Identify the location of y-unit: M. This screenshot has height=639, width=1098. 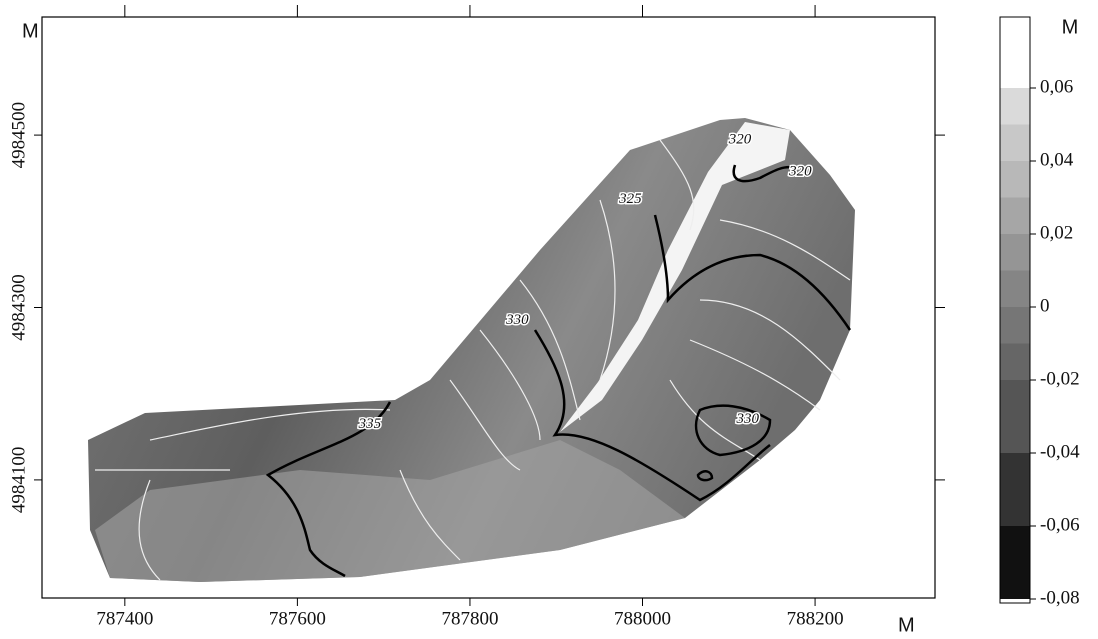
(30, 31).